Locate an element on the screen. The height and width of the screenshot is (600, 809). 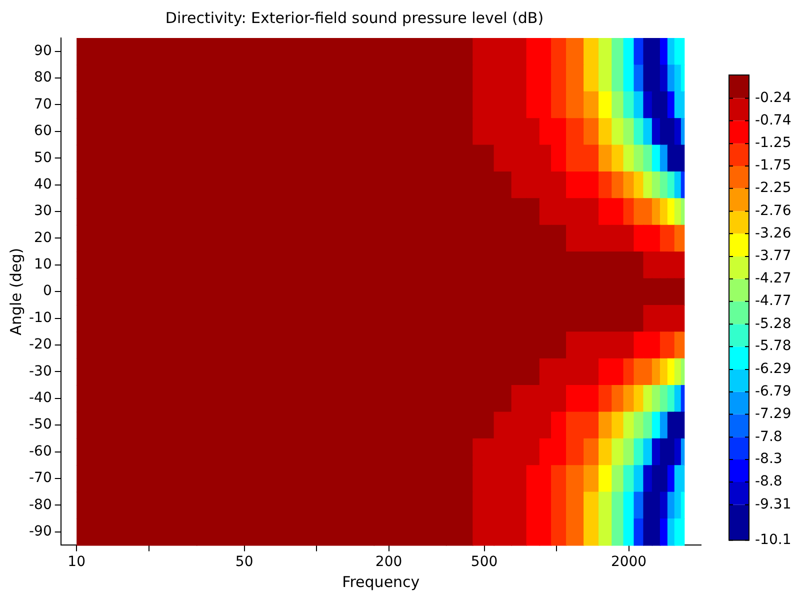
color-bar-label: -3.26 is located at coordinates (773, 233).